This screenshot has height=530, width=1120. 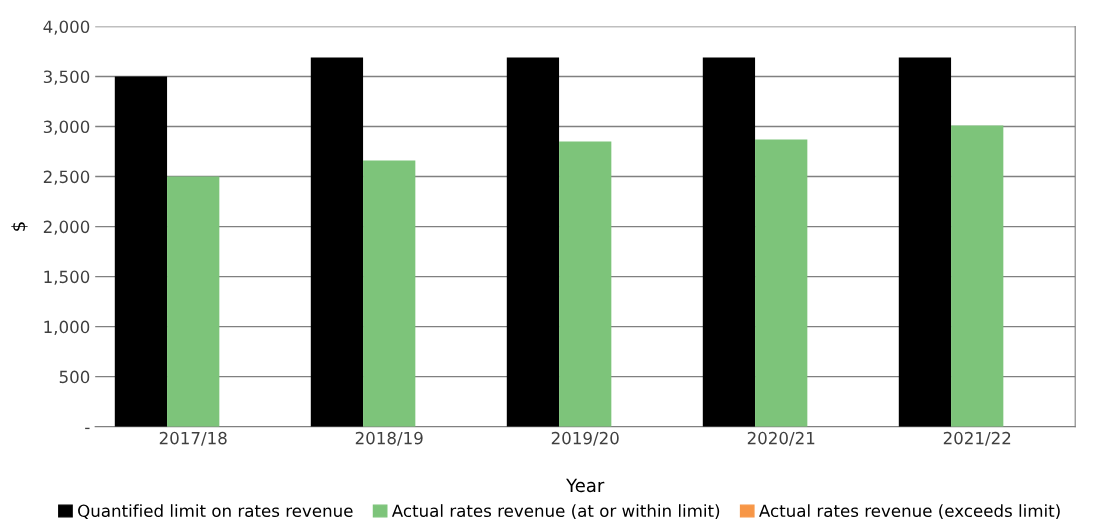 I want to click on y-tick-label: -, so click(x=87, y=428).